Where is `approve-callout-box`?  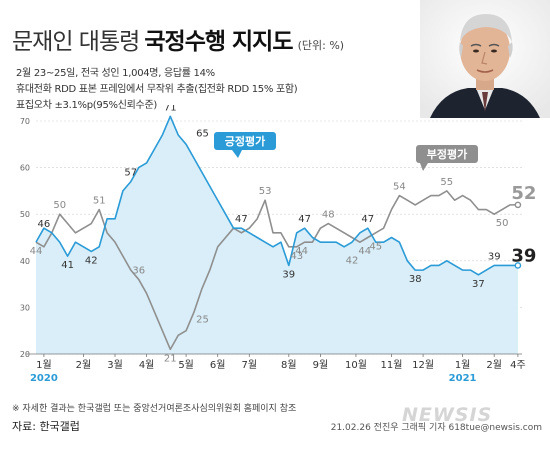 approve-callout-box is located at coordinates (245, 141).